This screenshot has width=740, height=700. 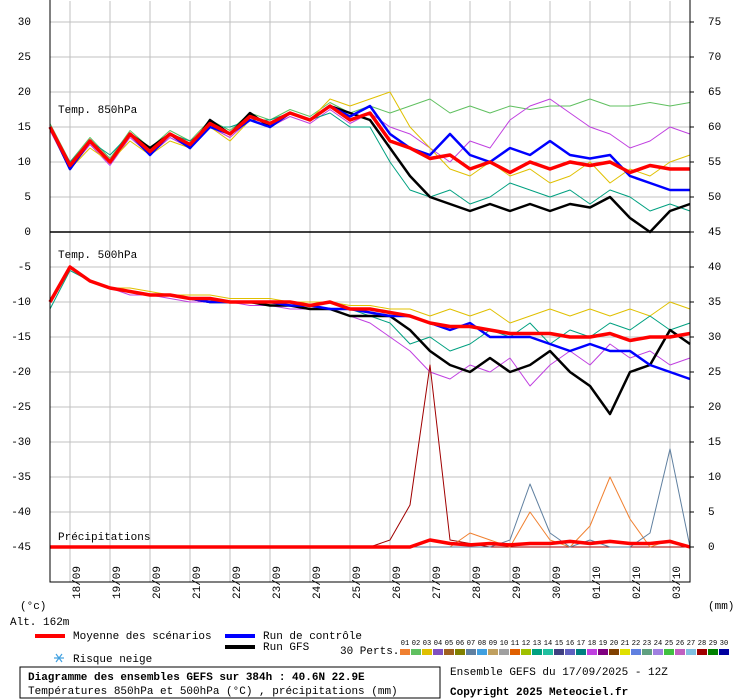 What do you see at coordinates (278, 582) in the screenshot?
I see `x-tick-label: 23/09` at bounding box center [278, 582].